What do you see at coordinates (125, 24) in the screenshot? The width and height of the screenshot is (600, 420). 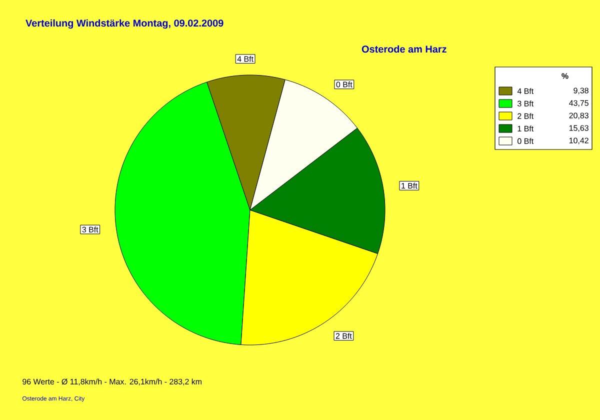 I see `chart-title: Verteilung Windstärke Montag, 09.02.2009` at bounding box center [125, 24].